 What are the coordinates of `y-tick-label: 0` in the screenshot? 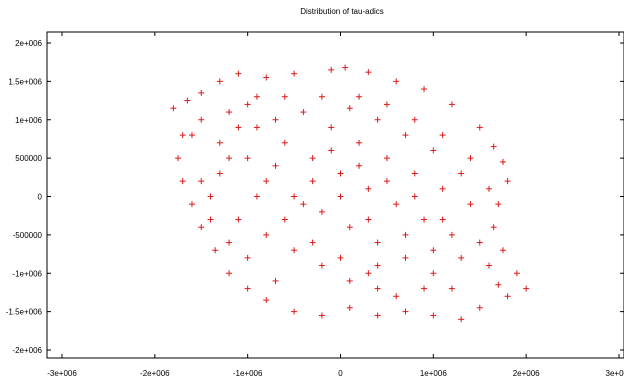 It's located at (40, 197).